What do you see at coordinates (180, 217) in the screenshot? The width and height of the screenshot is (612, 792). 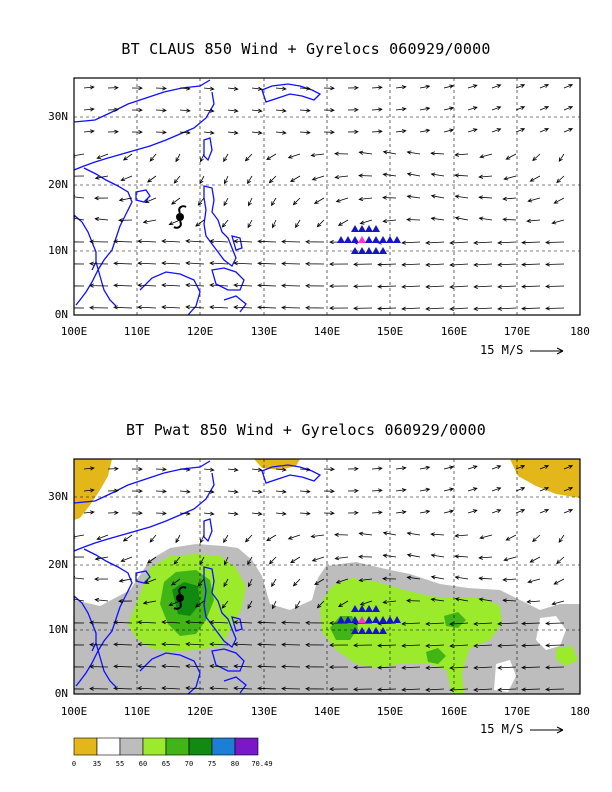 I see `typhoon-symbol-icon` at bounding box center [180, 217].